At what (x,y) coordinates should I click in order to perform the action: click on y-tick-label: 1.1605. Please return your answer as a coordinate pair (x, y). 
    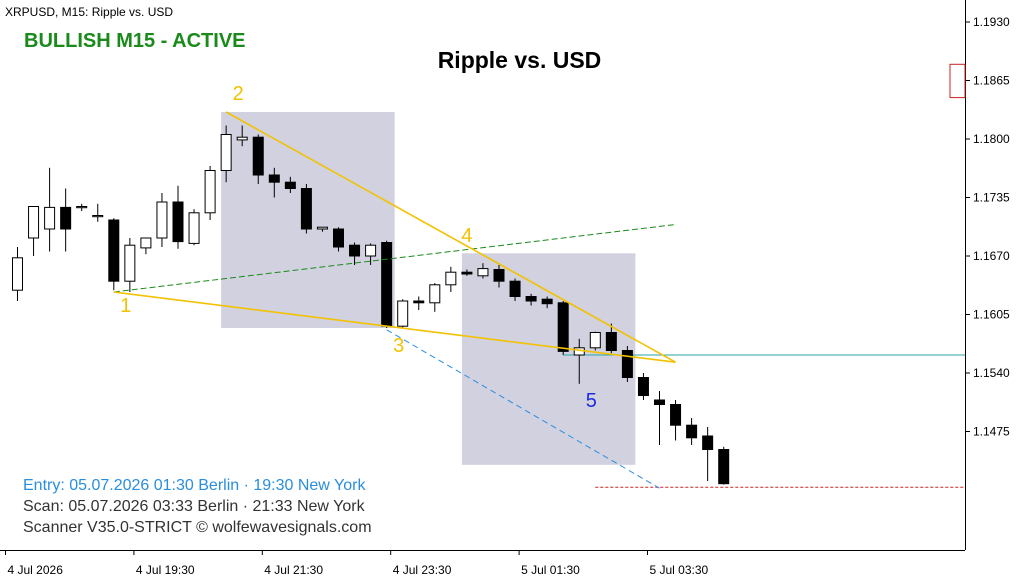
    Looking at the image, I should click on (991, 315).